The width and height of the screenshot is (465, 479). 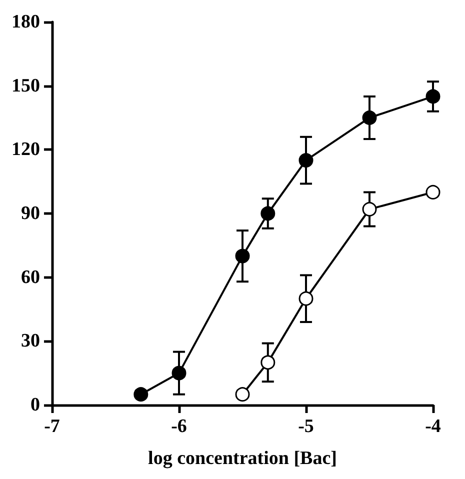 What do you see at coordinates (52, 426) in the screenshot?
I see `x-tick-label: -7` at bounding box center [52, 426].